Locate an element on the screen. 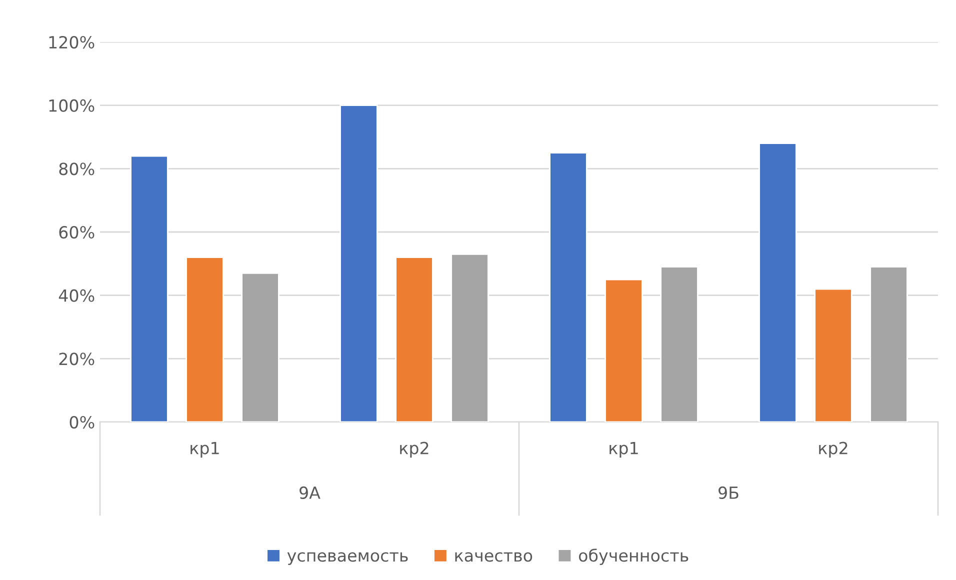  y-tick-label: 120% is located at coordinates (71, 42).